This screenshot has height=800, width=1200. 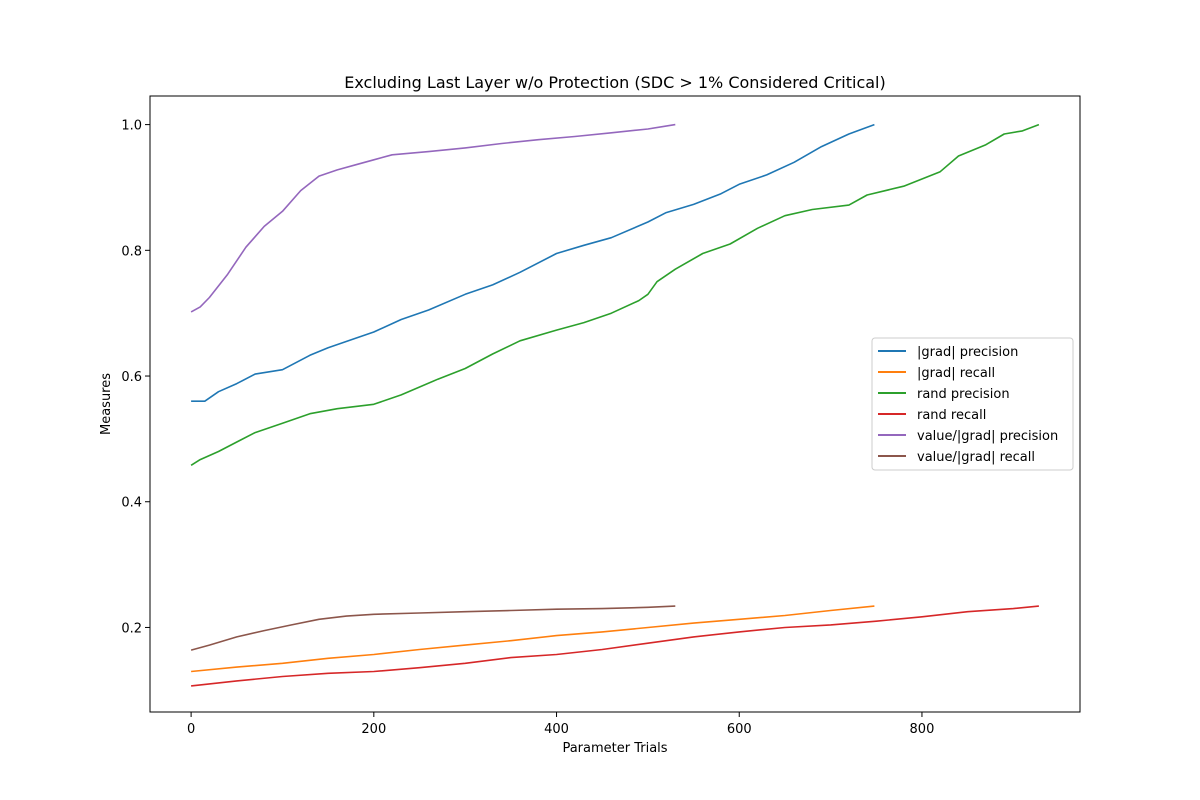 I want to click on y-tick-label: 0.4, so click(x=131, y=503).